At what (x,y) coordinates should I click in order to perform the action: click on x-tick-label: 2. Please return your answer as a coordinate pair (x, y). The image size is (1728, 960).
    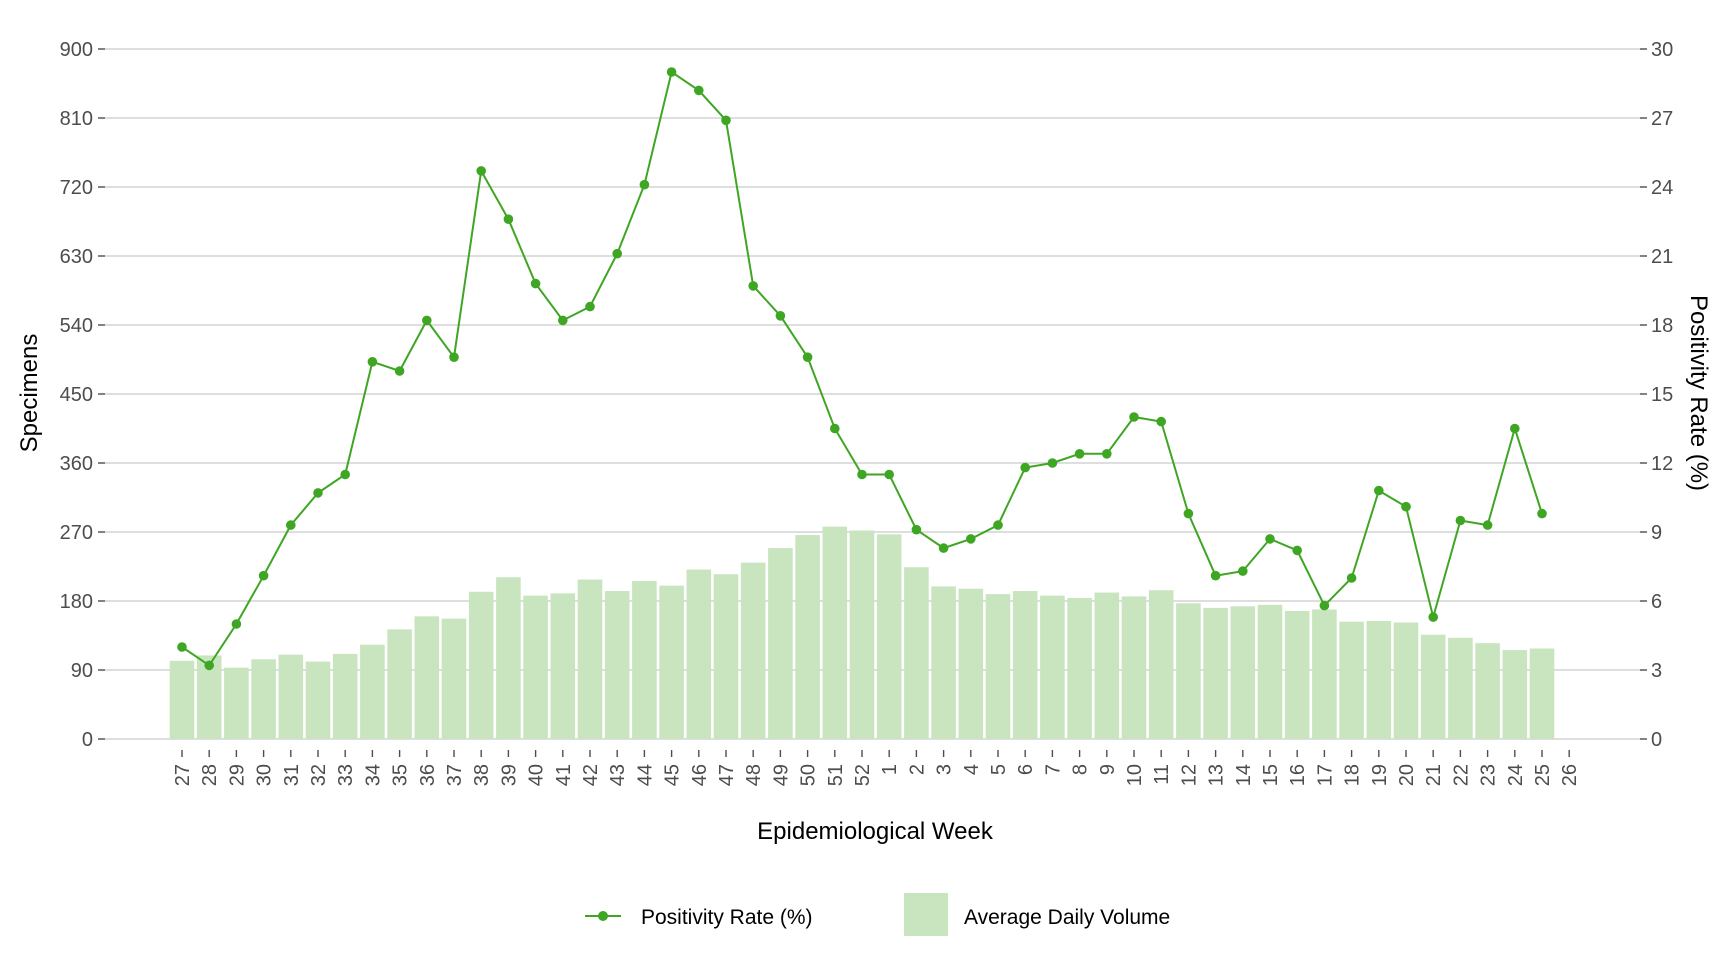
    Looking at the image, I should click on (917, 769).